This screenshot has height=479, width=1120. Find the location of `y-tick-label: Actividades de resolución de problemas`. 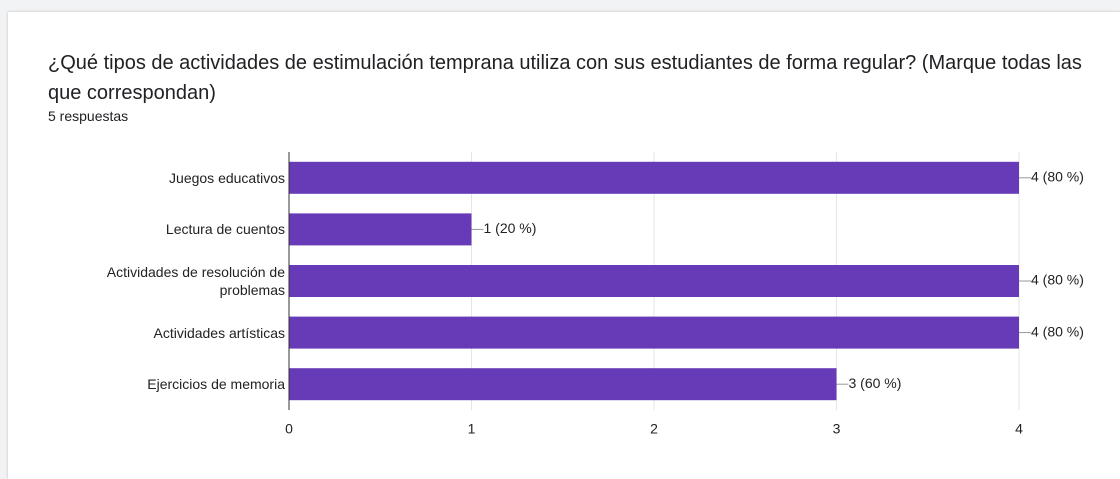

y-tick-label: Actividades de resolución de problemas is located at coordinates (195, 281).